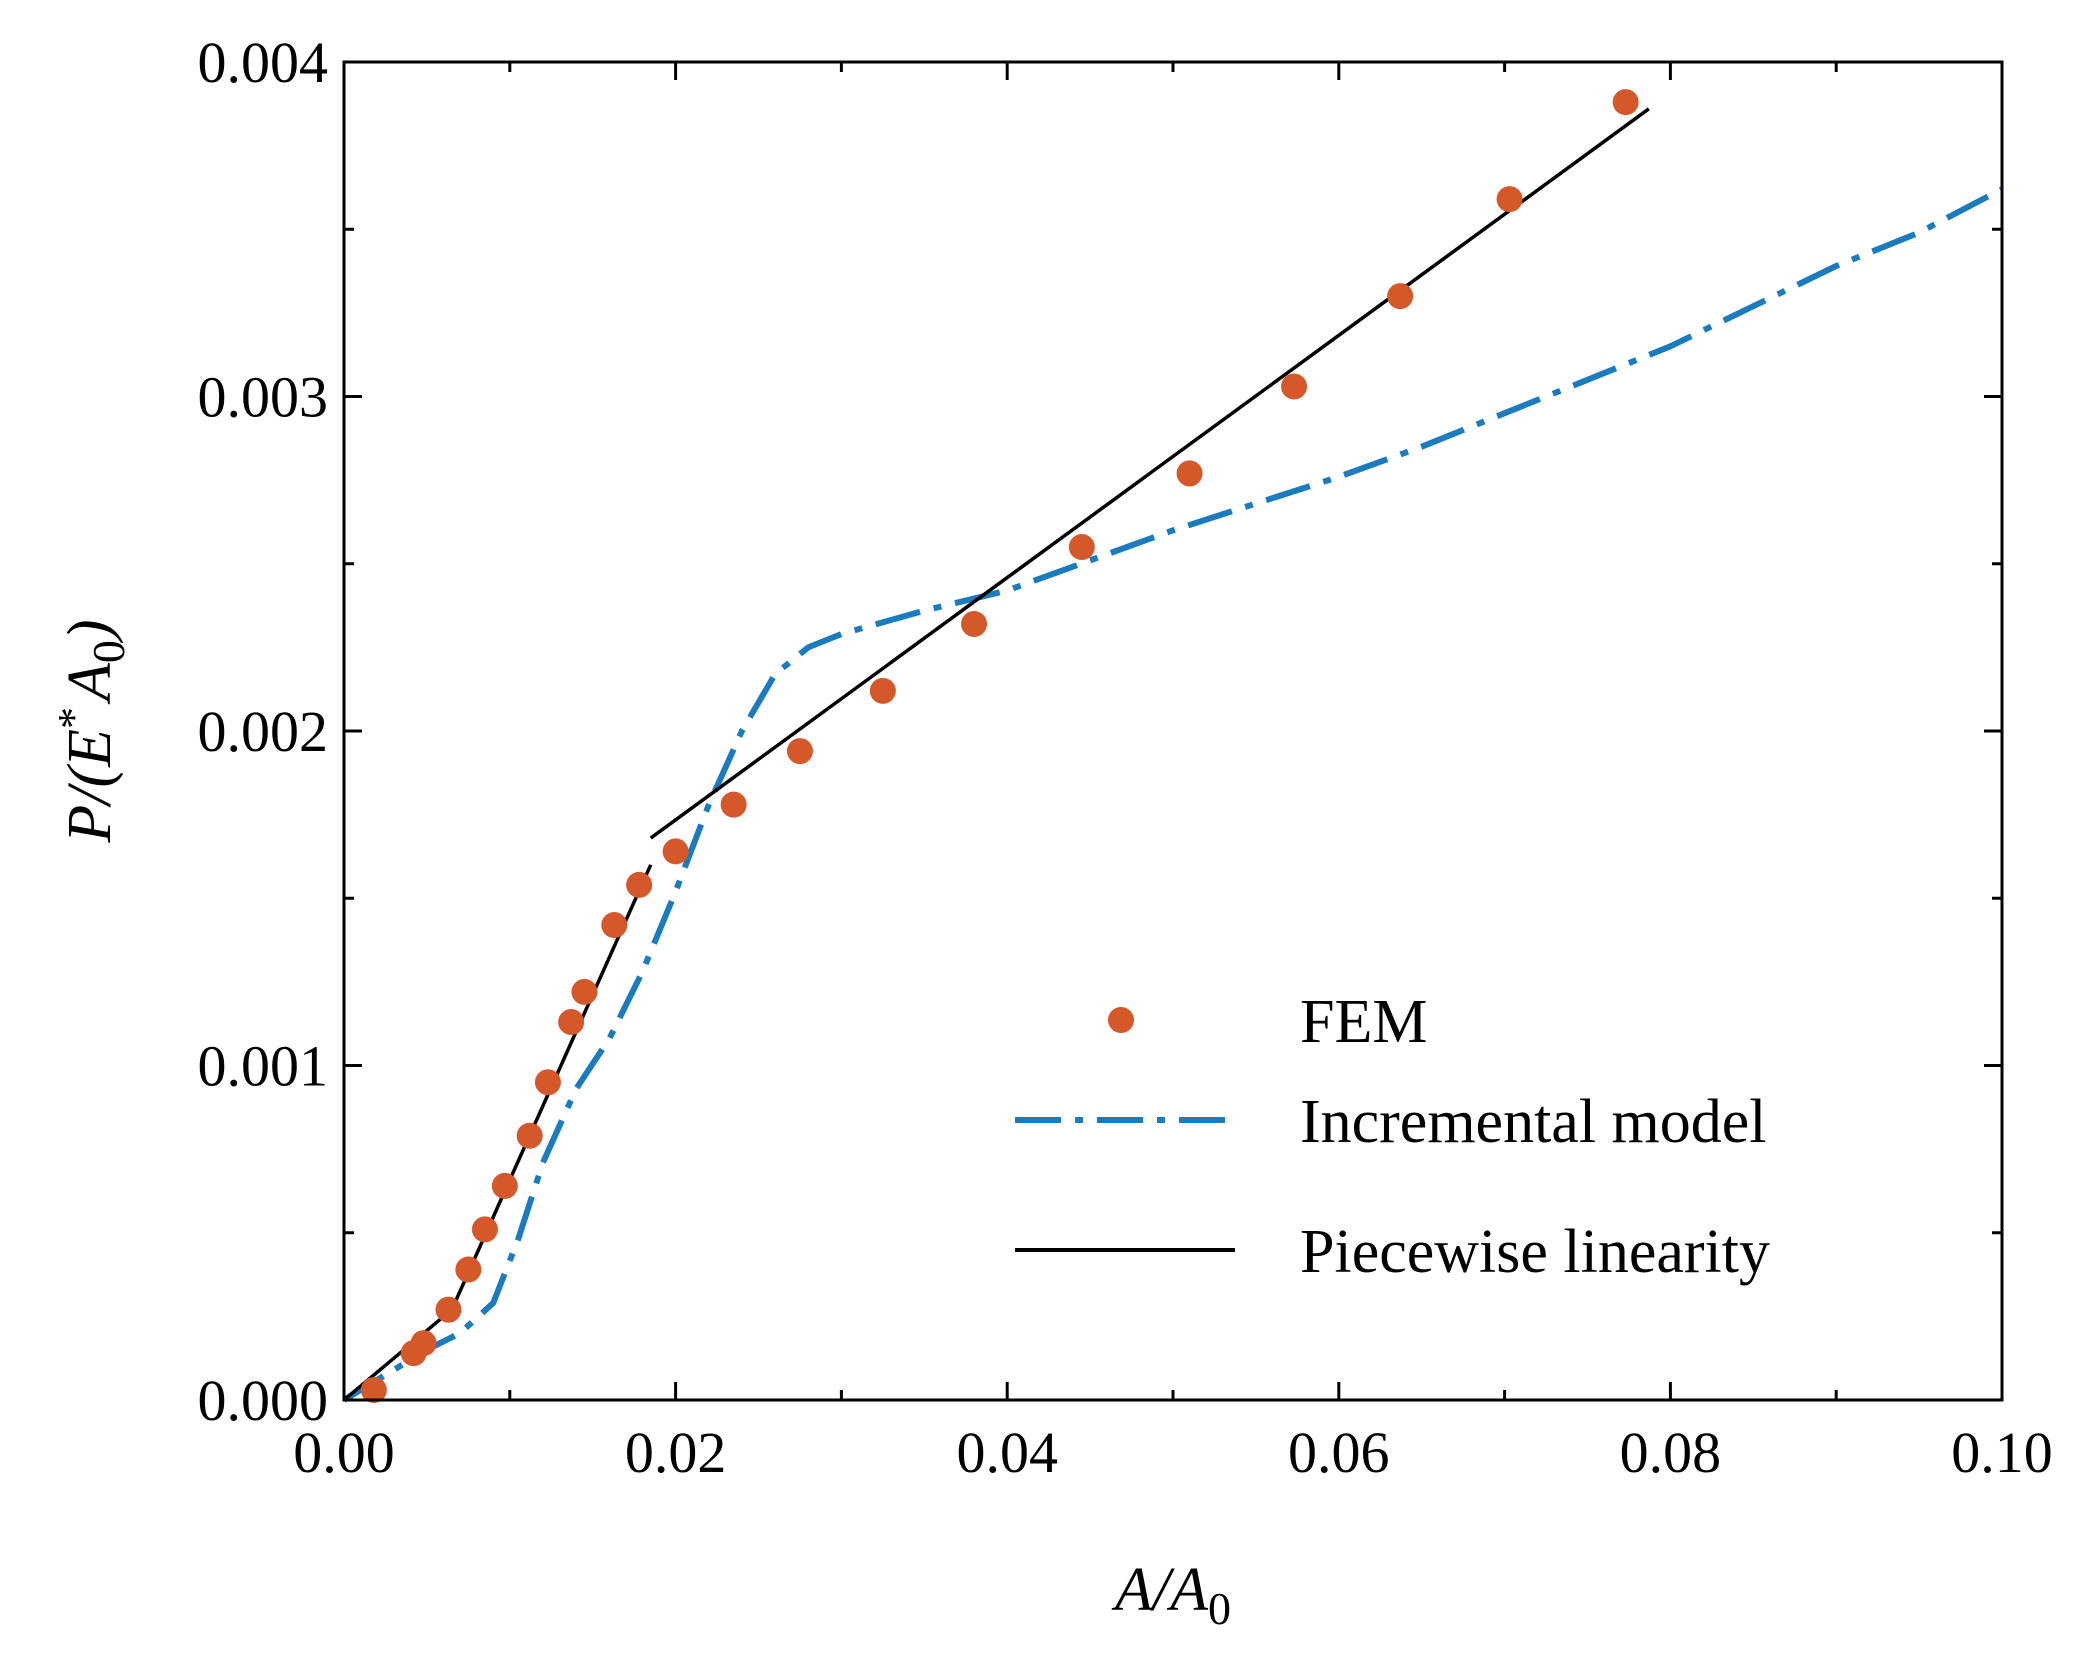 This screenshot has height=1659, width=2084. I want to click on x-tick-label: 0.00, so click(344, 1452).